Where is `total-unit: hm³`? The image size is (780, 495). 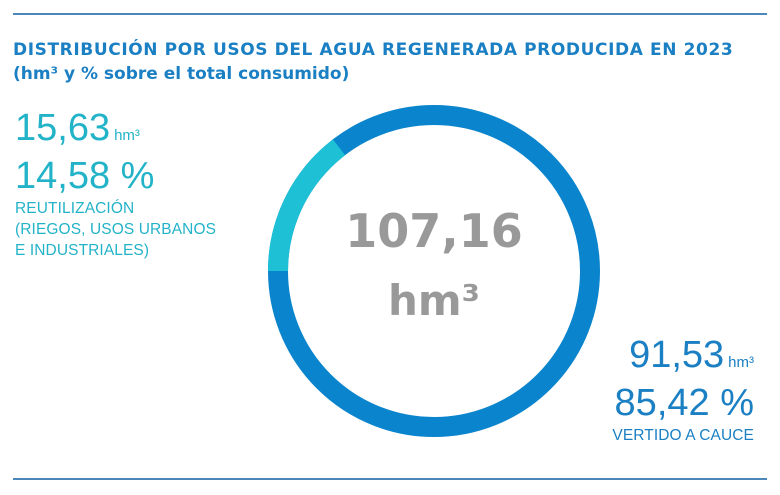 total-unit: hm³ is located at coordinates (434, 300).